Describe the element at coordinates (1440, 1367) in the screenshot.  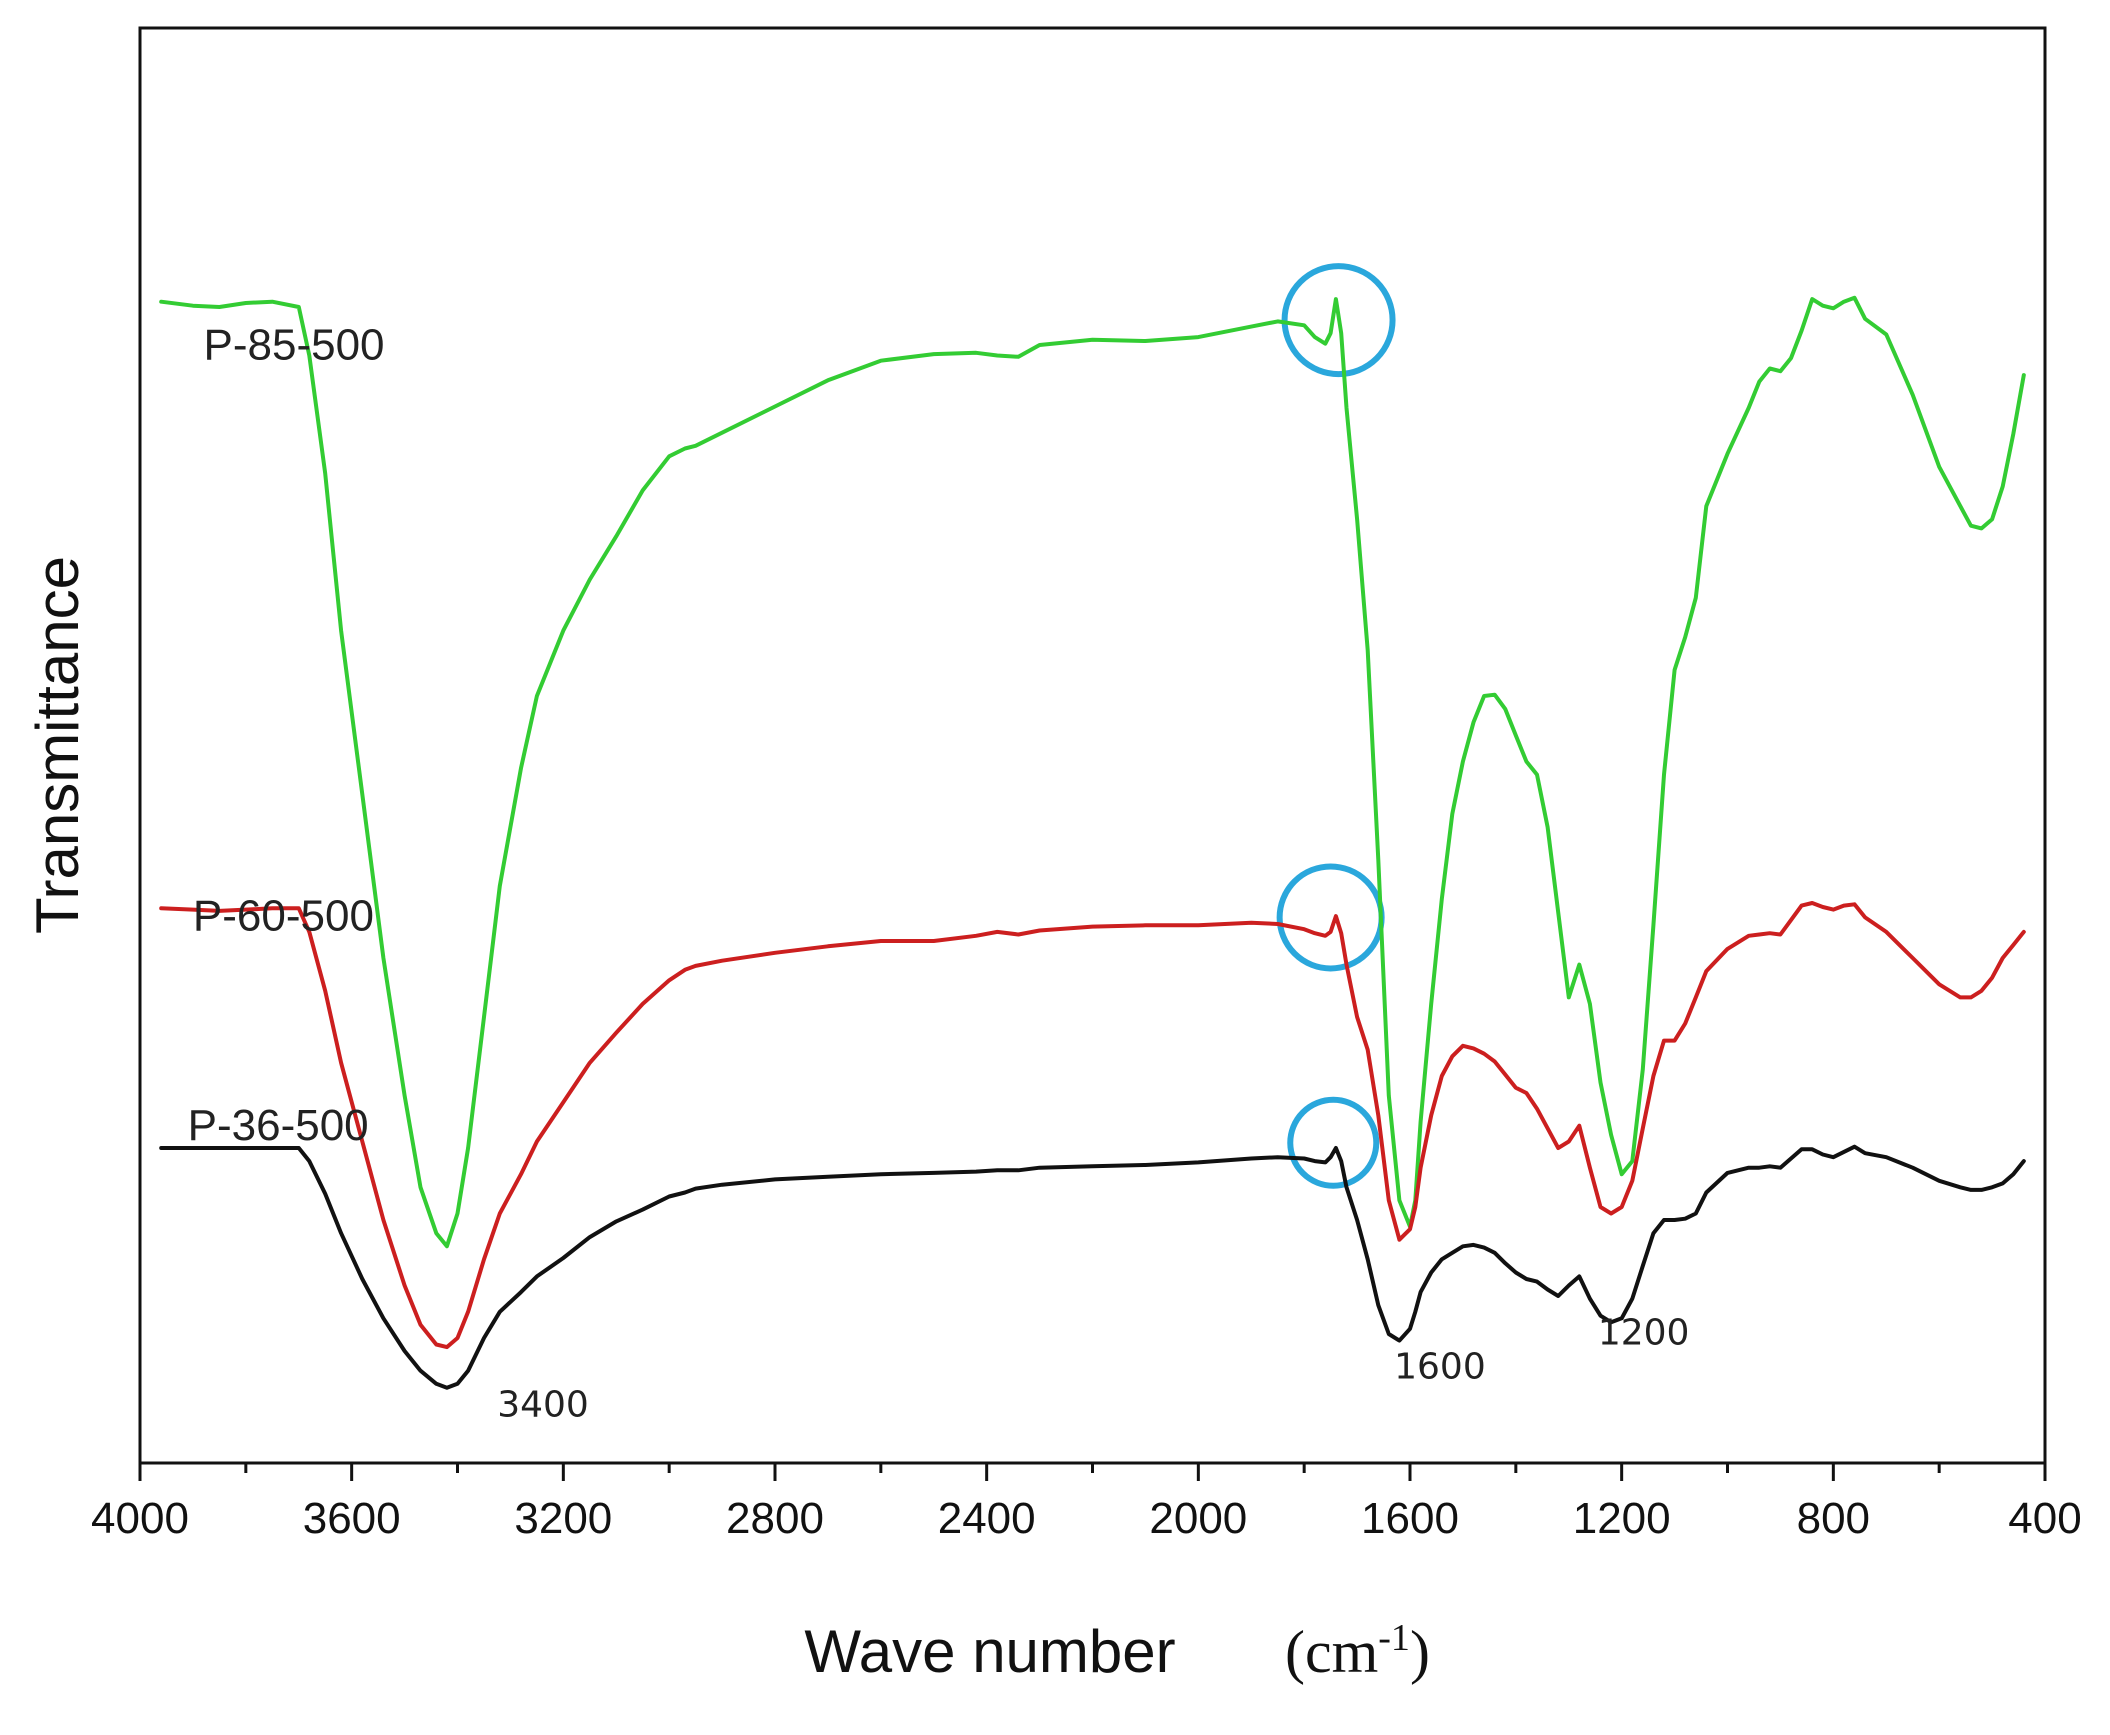
I see `peak-label: 1600` at that location.